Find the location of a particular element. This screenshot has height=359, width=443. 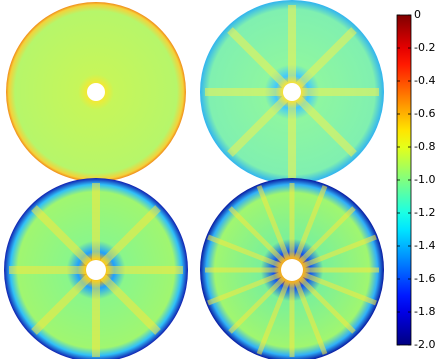

colorbar-tick-label: -1.2 is located at coordinates (424, 212).